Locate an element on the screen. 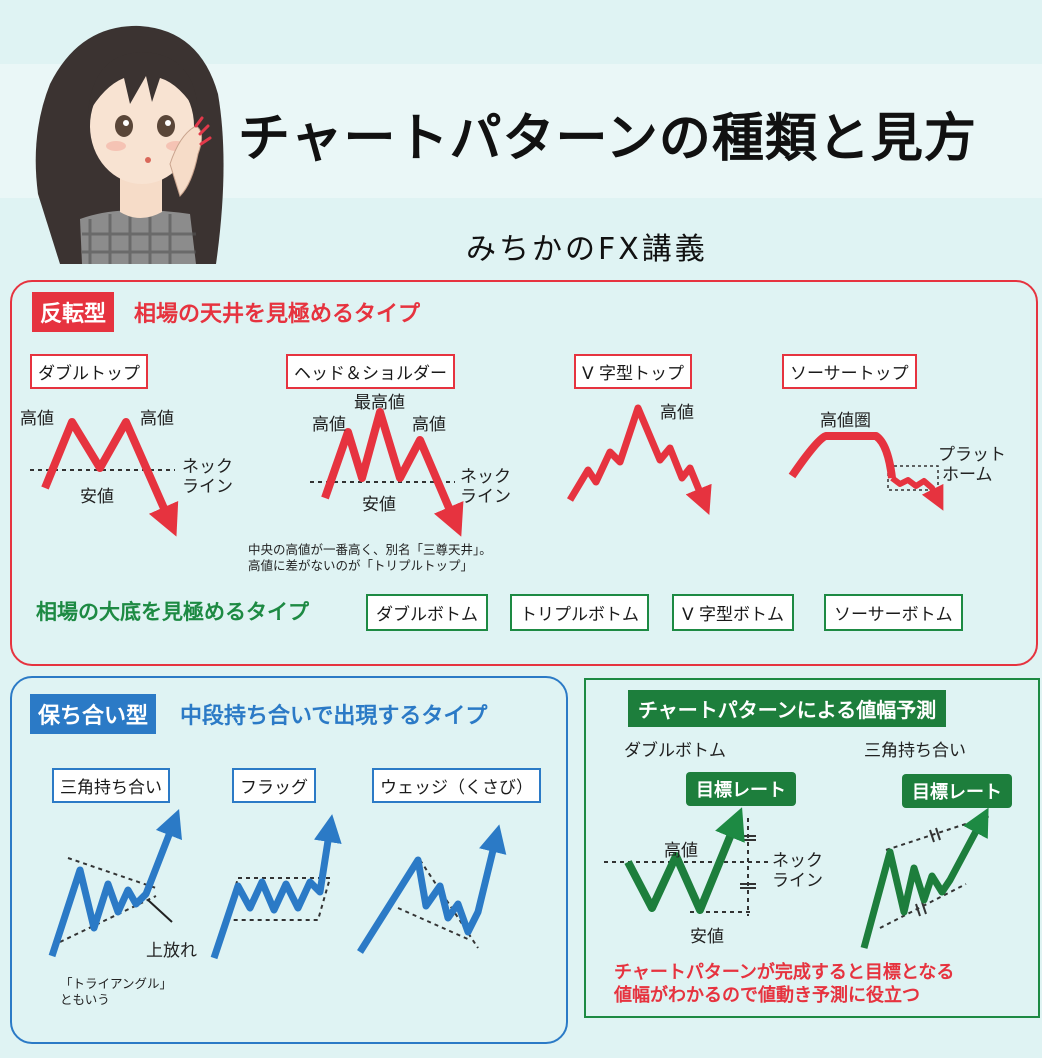 The height and width of the screenshot is (1058, 1042). wedge-chart is located at coordinates (432, 889).